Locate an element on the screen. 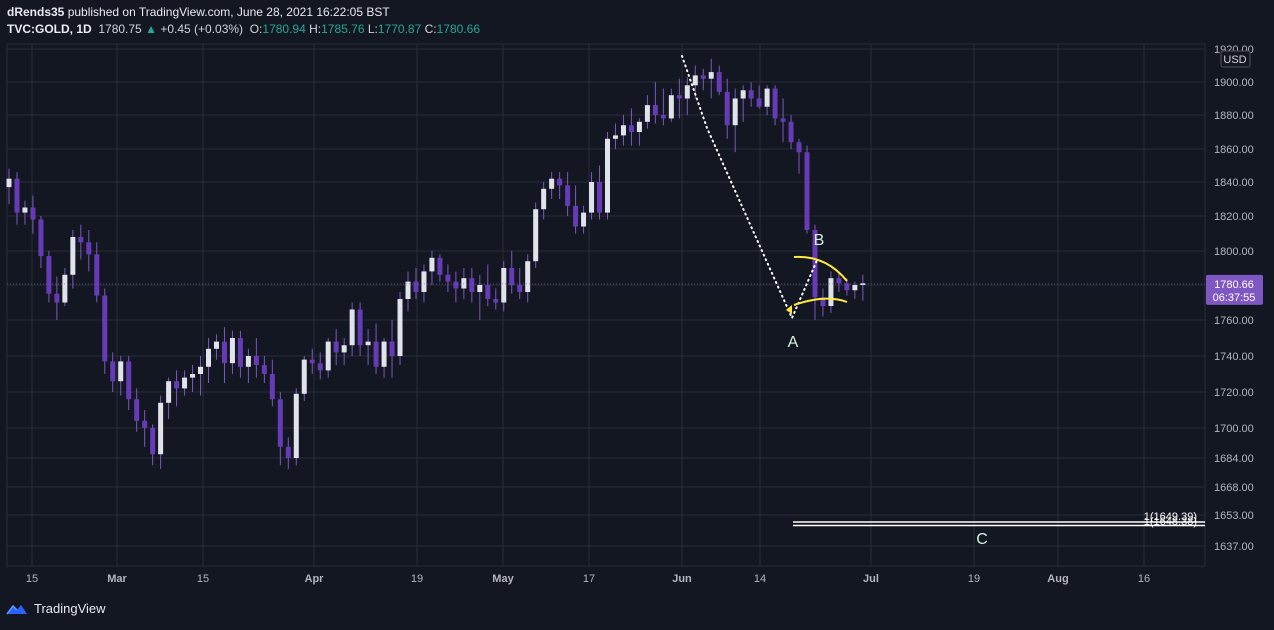  price-tick-label: 1860.00 is located at coordinates (1234, 150).